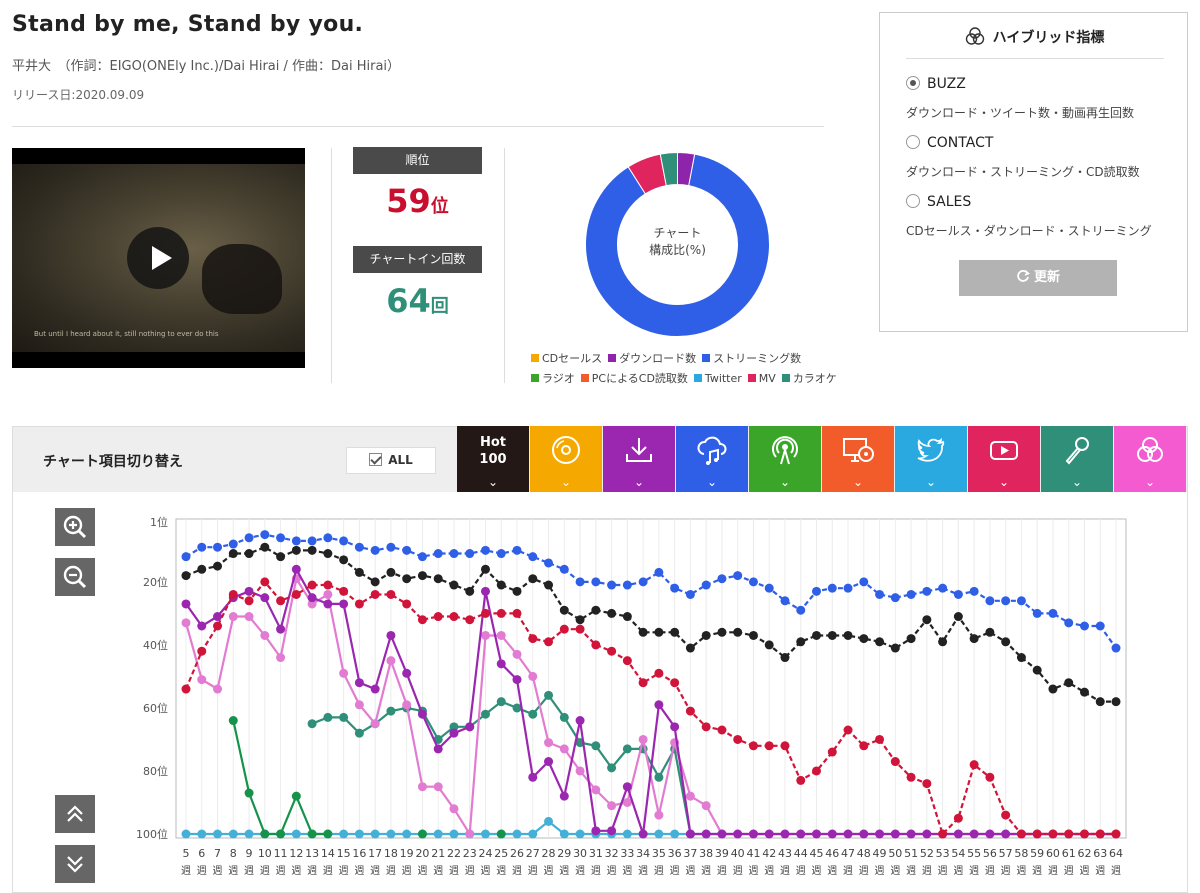 Image resolution: width=1200 pixels, height=893 pixels. What do you see at coordinates (639, 459) in the screenshot?
I see `tile-download: ⌄` at bounding box center [639, 459].